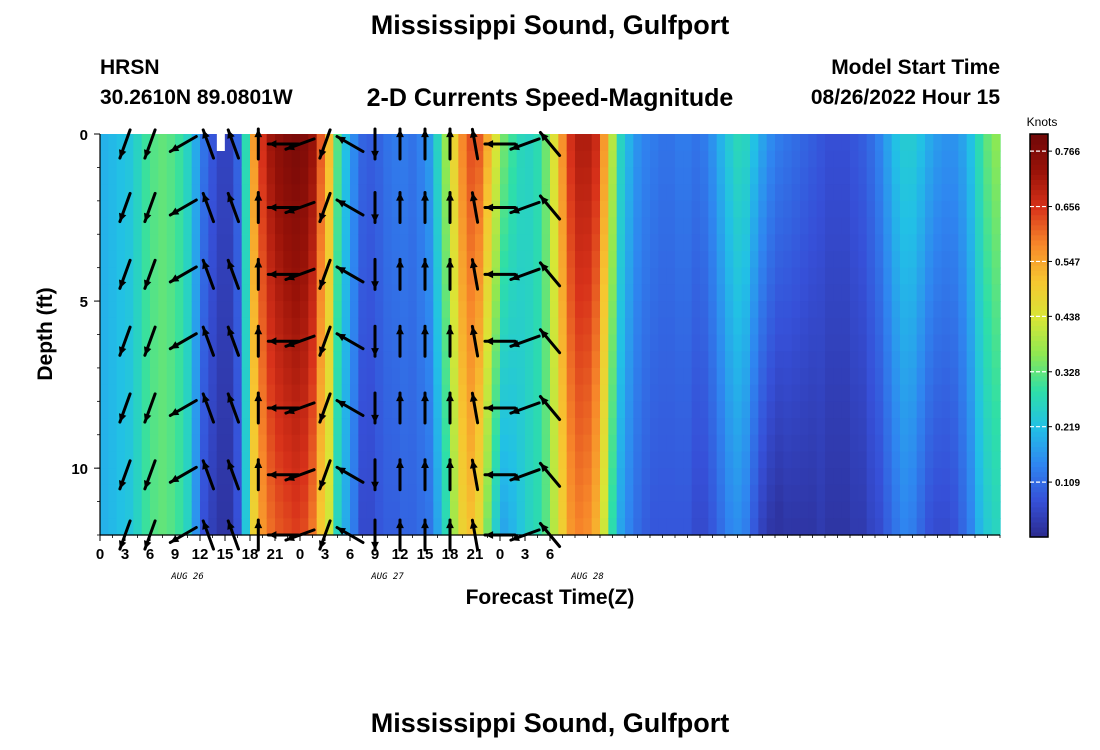 The width and height of the screenshot is (1100, 750). I want to click on chart-title: 2-D Currents Speed-Magnitude, so click(550, 98).